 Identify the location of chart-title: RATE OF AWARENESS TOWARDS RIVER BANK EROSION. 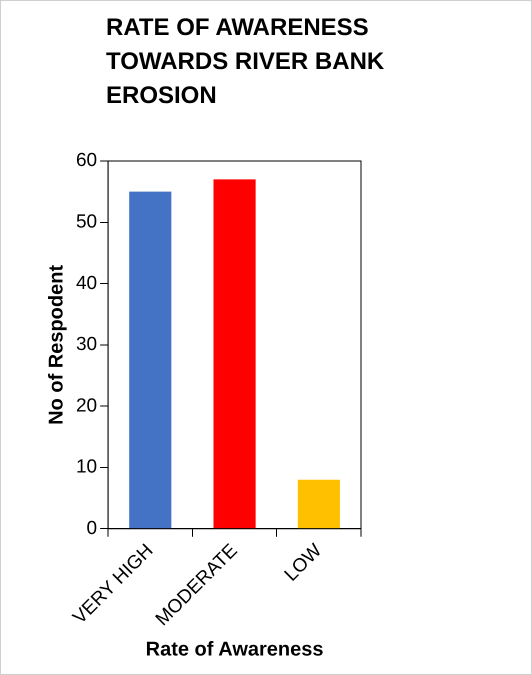
(246, 62).